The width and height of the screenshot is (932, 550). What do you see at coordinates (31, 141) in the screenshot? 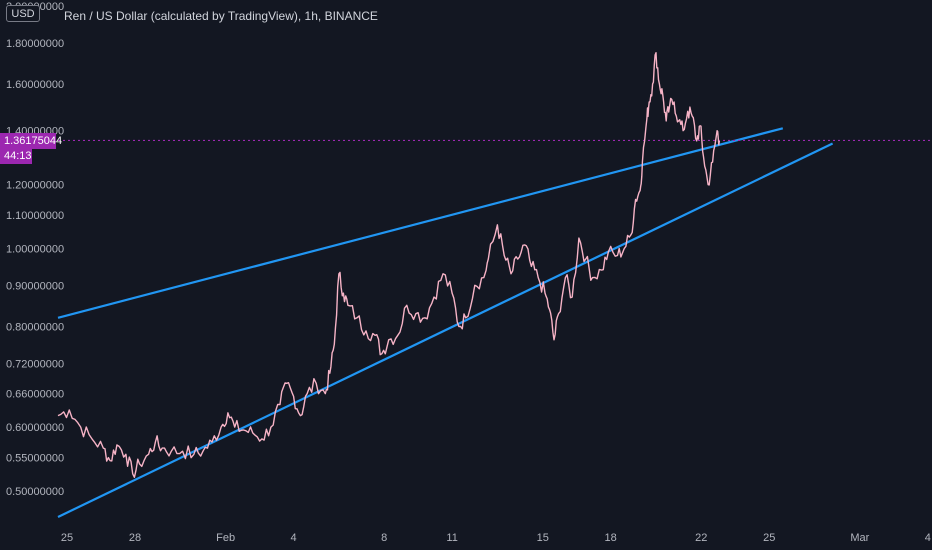
I see `current-price-label: 1.36175044` at bounding box center [31, 141].